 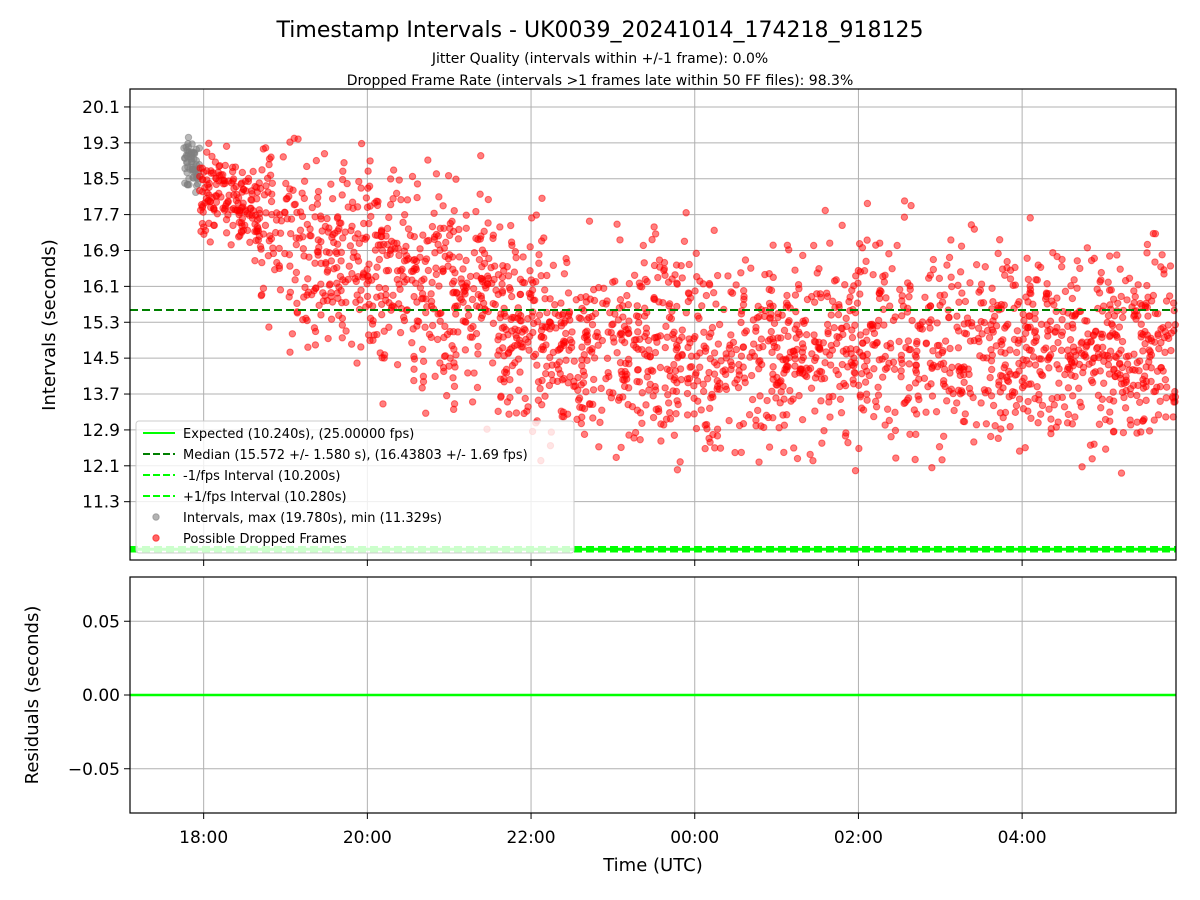 What do you see at coordinates (1141, 432) in the screenshot?
I see `dropped-point-2072` at bounding box center [1141, 432].